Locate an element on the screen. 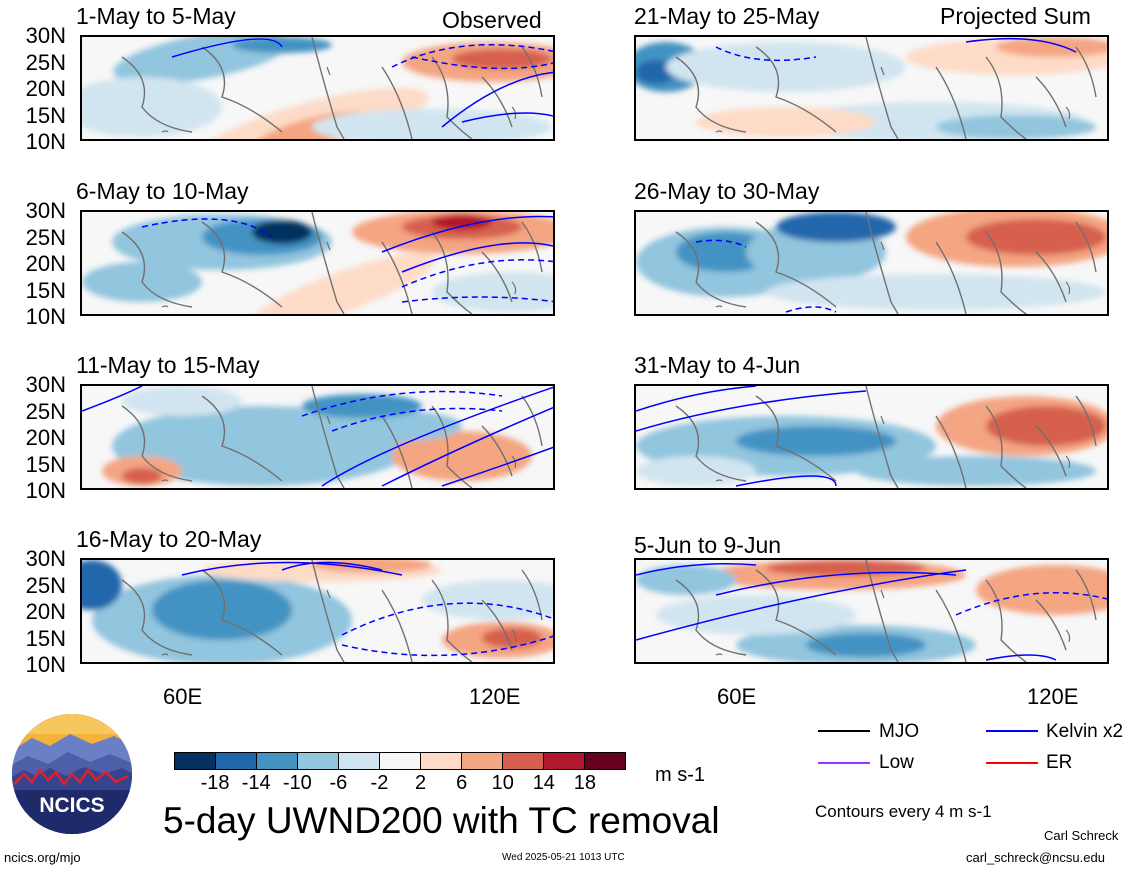  colorbar-tick: -6 is located at coordinates (338, 783).